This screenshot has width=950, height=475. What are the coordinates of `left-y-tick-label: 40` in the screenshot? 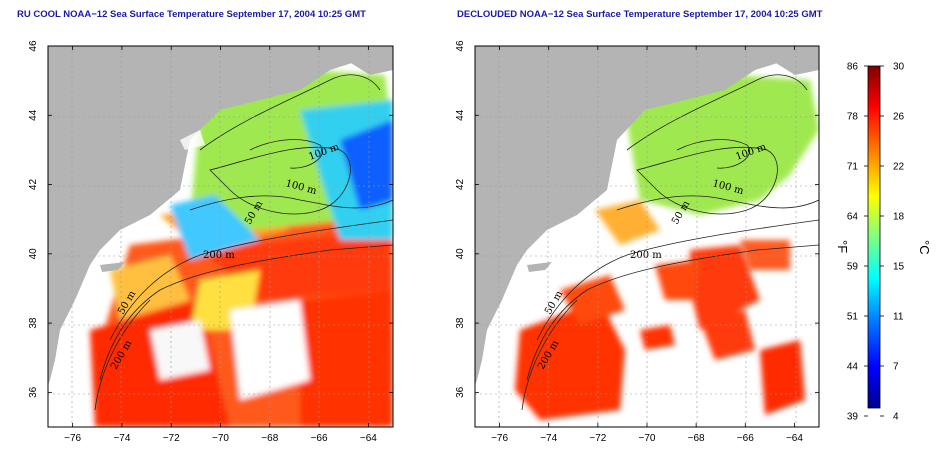 It's located at (33, 254).